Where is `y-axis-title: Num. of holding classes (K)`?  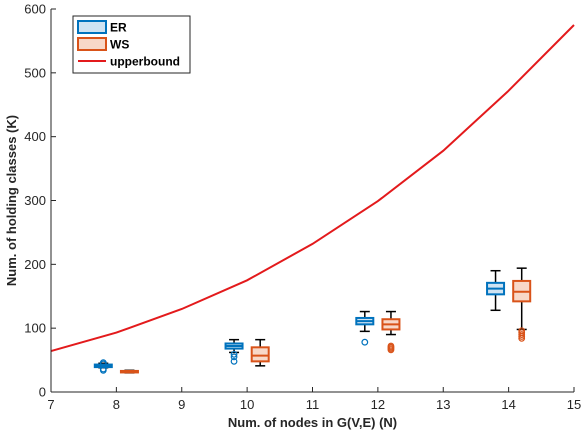 y-axis-title: Num. of holding classes (K) is located at coordinates (11, 200).